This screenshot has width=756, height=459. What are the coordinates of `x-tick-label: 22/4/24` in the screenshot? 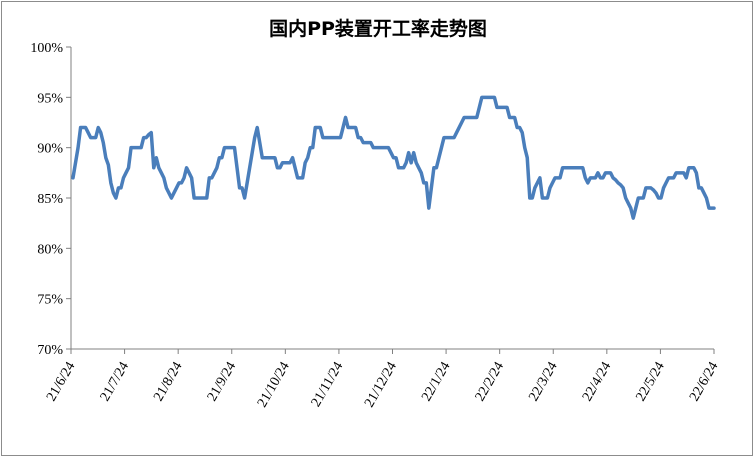 It's located at (597, 382).